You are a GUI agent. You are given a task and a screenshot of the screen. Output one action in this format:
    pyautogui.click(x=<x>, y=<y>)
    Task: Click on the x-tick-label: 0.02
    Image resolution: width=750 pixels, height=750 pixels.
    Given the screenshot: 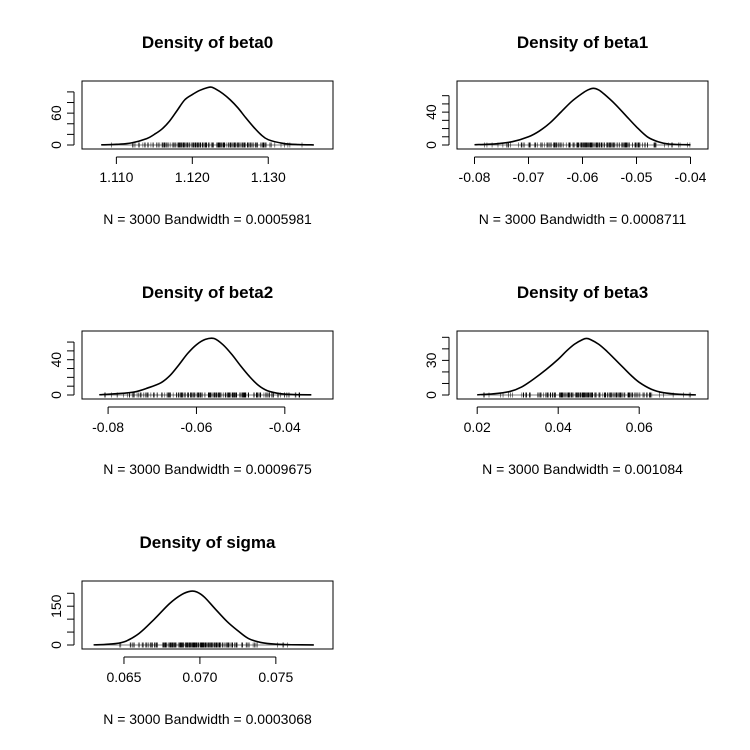 What is the action you would take?
    pyautogui.click(x=477, y=427)
    